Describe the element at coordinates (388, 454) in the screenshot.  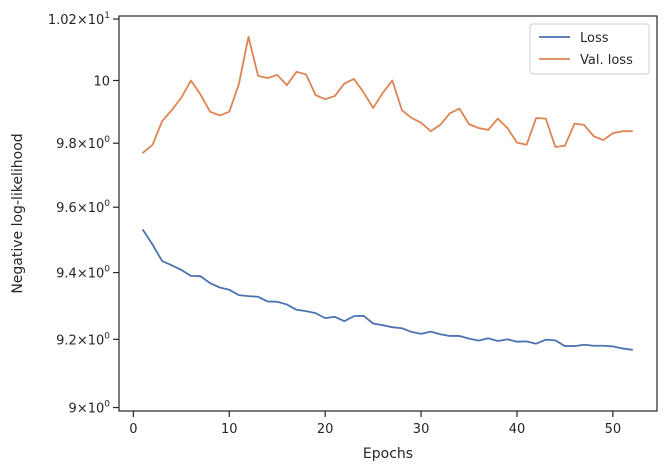
I see `x-axis-label: Epochs` at that location.